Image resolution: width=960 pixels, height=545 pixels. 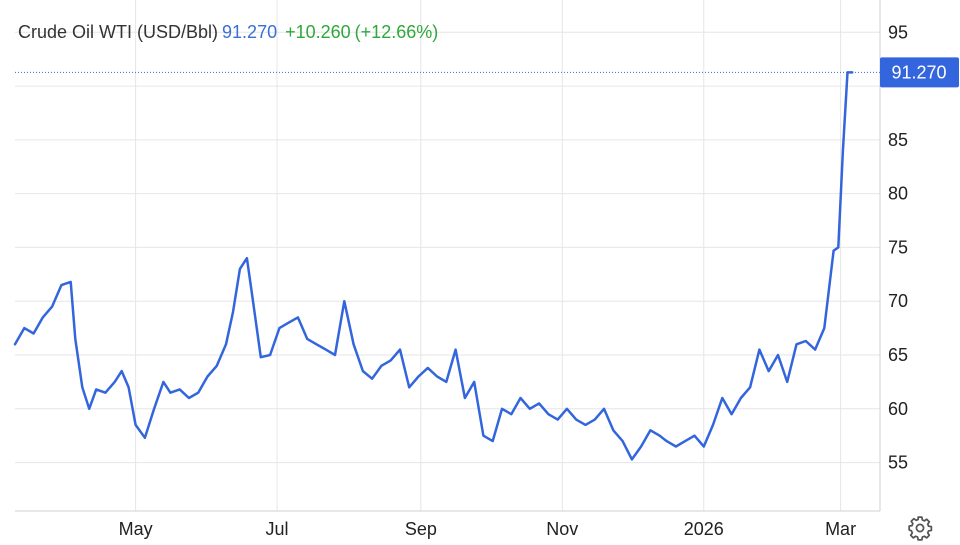 I want to click on y-tick-label: 55, so click(x=898, y=463).